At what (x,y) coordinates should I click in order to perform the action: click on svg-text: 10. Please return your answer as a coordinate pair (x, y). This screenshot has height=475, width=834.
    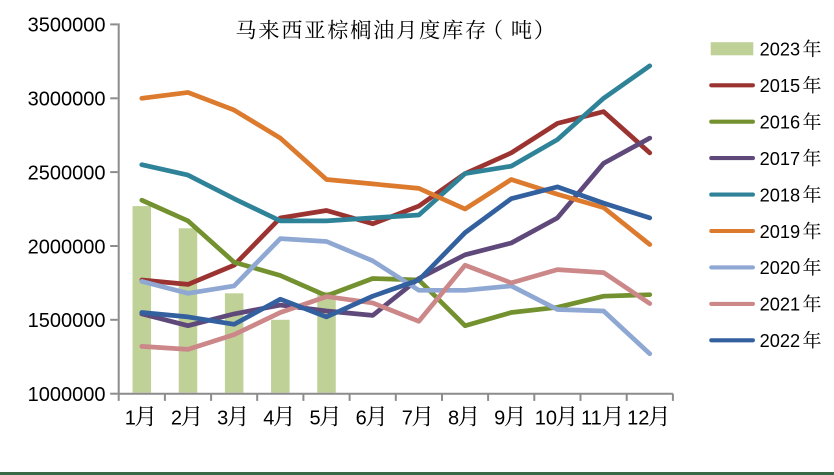
    Looking at the image, I should click on (546, 419).